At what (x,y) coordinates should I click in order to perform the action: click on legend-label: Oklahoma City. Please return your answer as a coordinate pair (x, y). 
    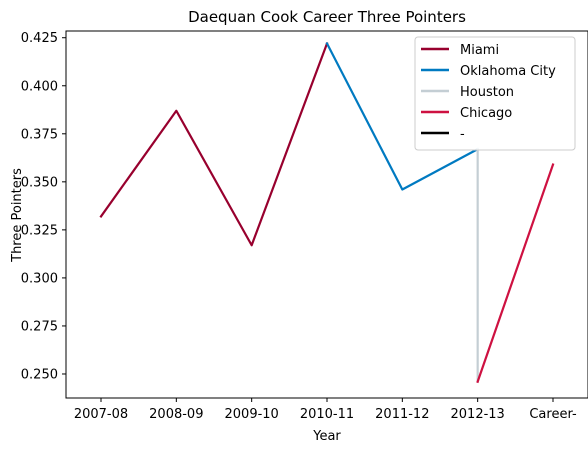
    Looking at the image, I should click on (508, 71).